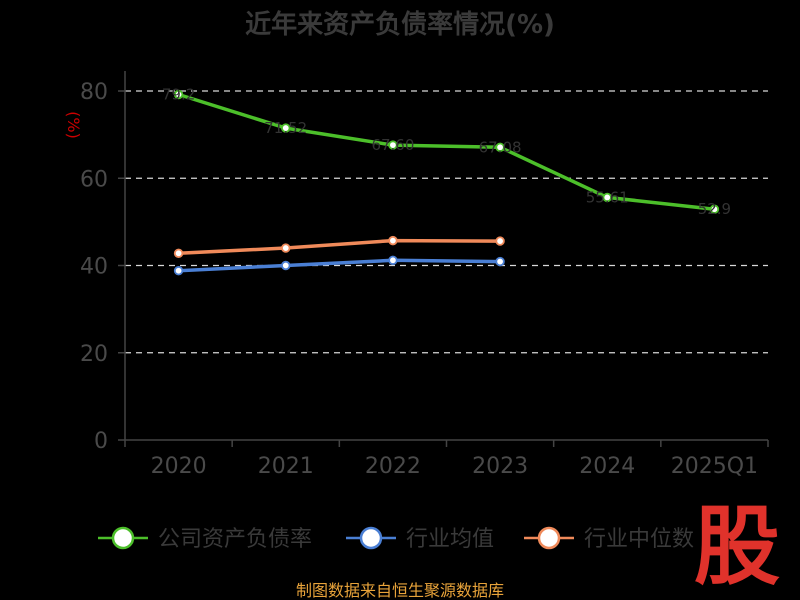  What do you see at coordinates (94, 92) in the screenshot?
I see `y-tick-label: 80` at bounding box center [94, 92].